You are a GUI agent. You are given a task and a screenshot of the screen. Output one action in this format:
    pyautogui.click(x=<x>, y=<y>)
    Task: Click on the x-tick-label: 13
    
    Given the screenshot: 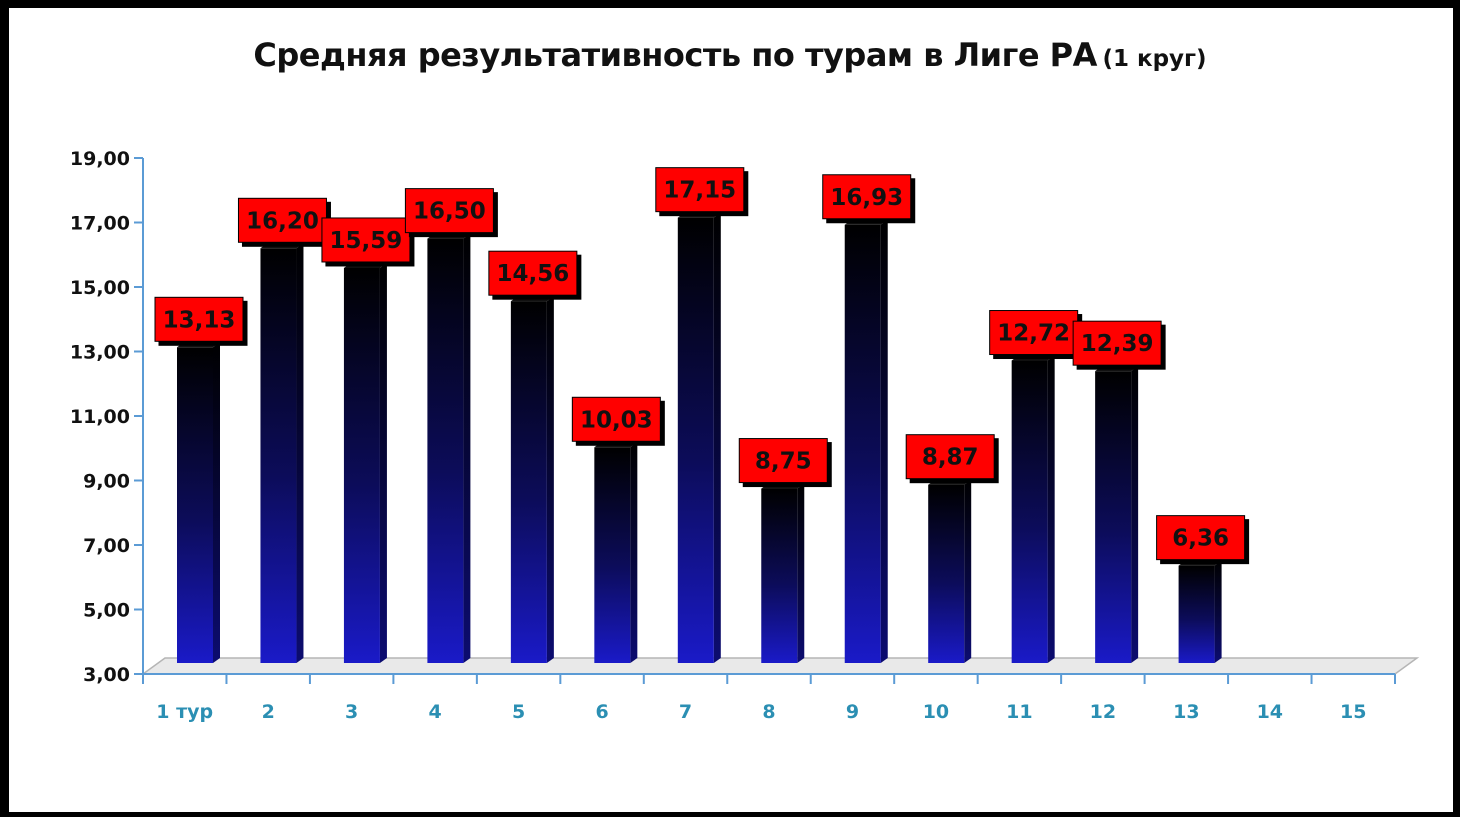 What is the action you would take?
    pyautogui.click(x=1186, y=712)
    